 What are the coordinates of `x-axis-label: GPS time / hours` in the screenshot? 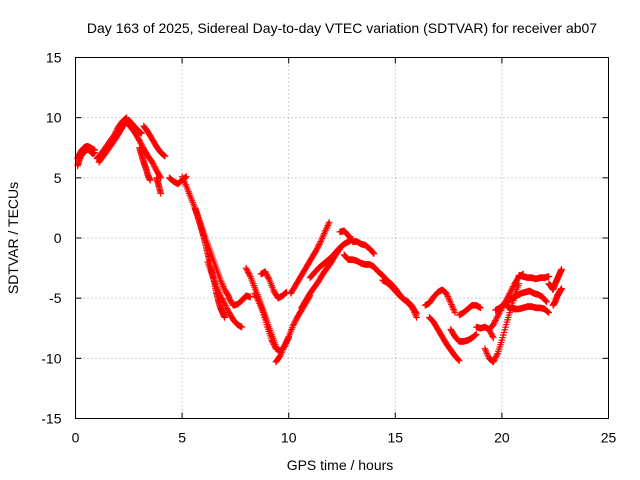 It's located at (340, 465).